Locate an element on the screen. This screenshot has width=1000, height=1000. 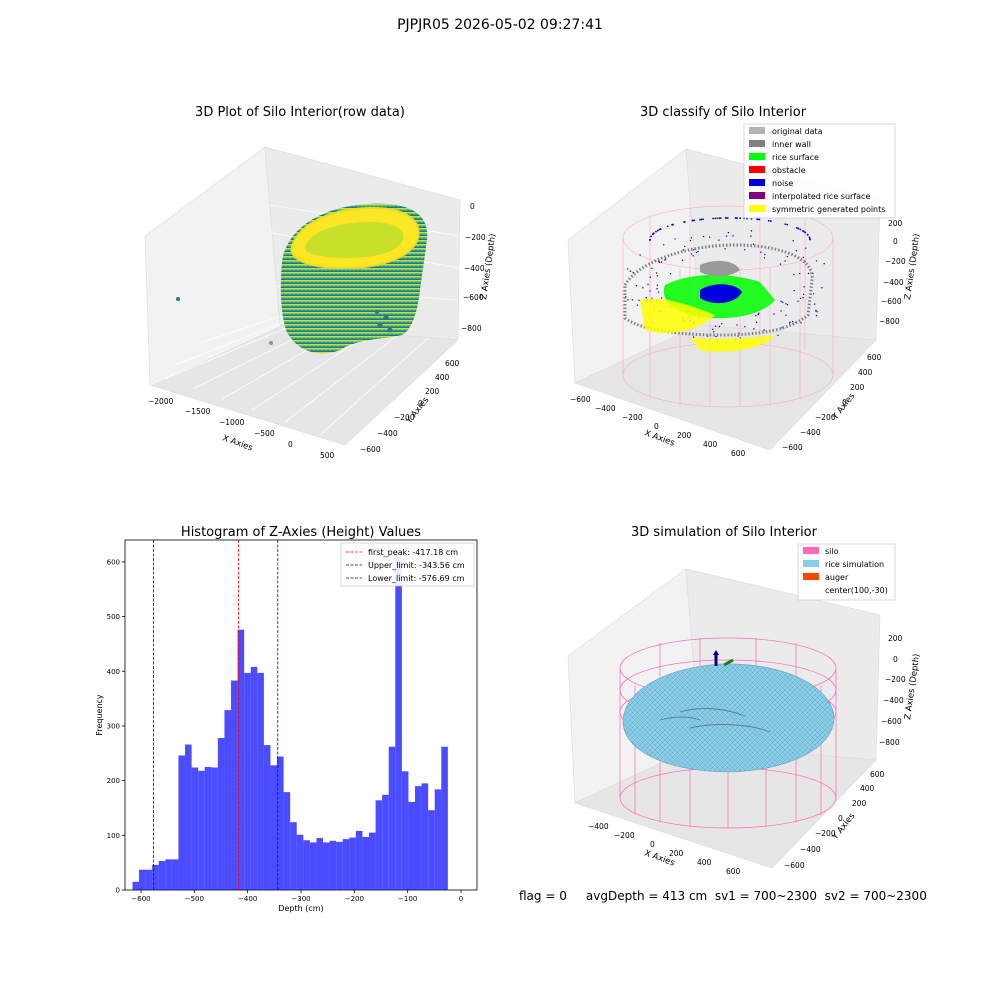
simulation-legend: silo rice simulation auger center(100,-30) is located at coordinates (846, 572).